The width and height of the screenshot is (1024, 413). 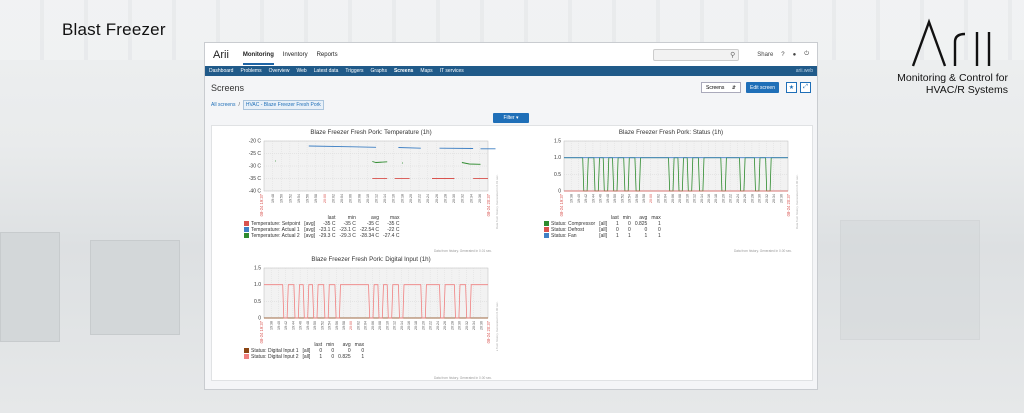 I want to click on x-tick-label: 20:26, so click(x=445, y=325).